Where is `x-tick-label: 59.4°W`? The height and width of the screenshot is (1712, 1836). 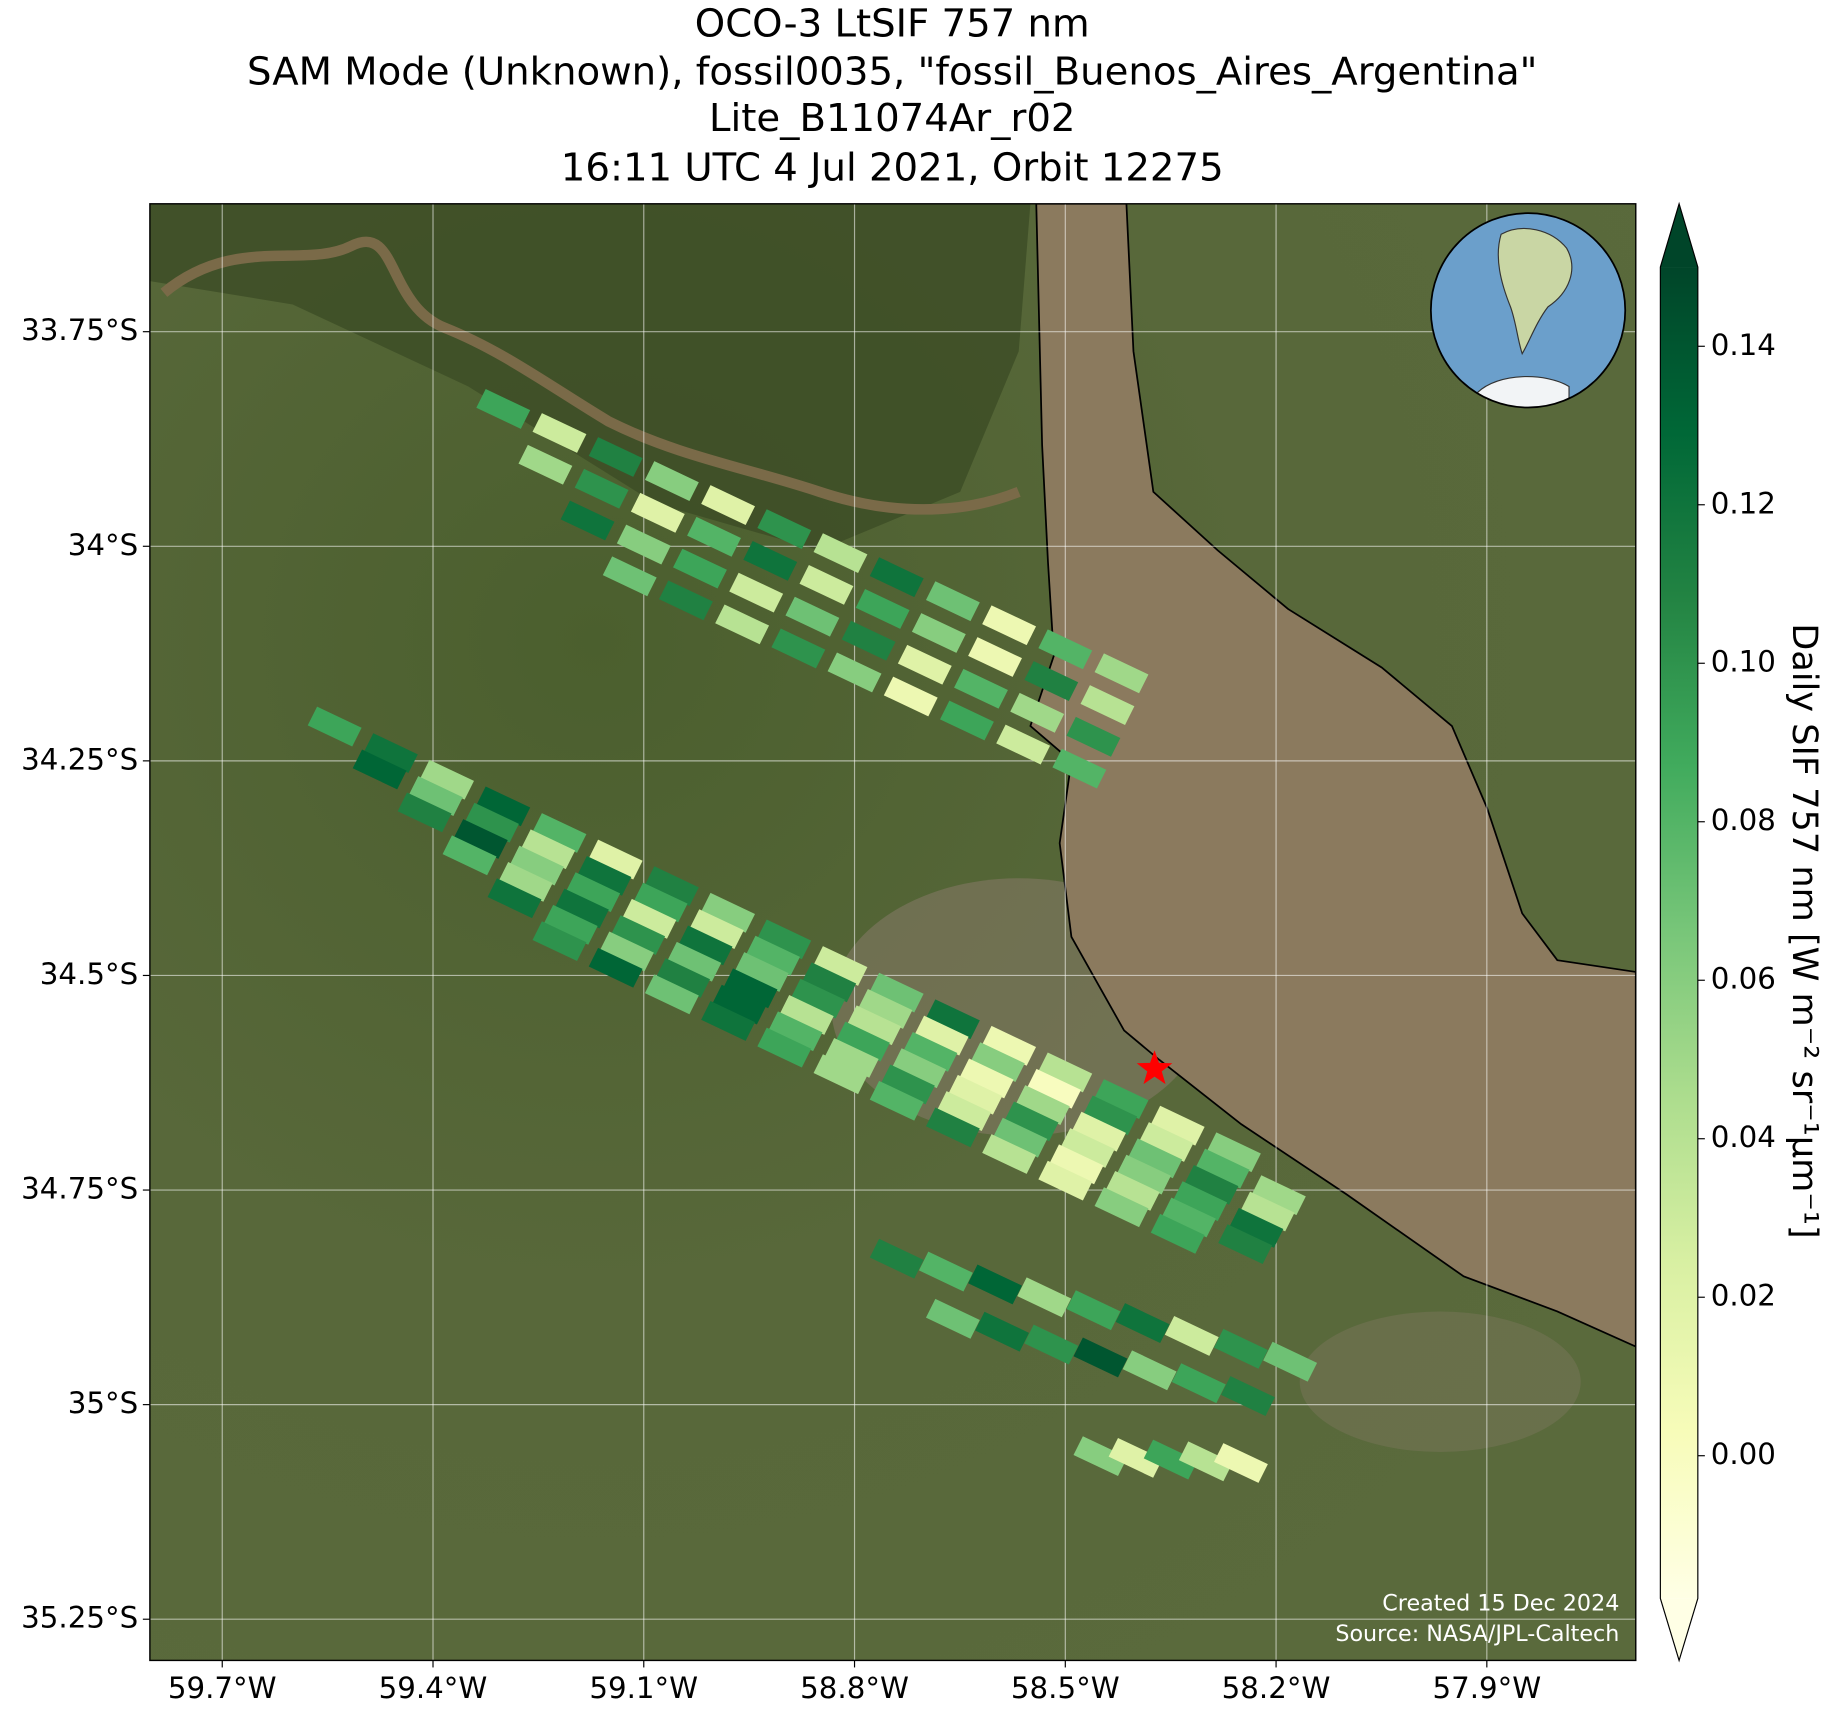 x-tick-label: 59.4°W is located at coordinates (433, 1688).